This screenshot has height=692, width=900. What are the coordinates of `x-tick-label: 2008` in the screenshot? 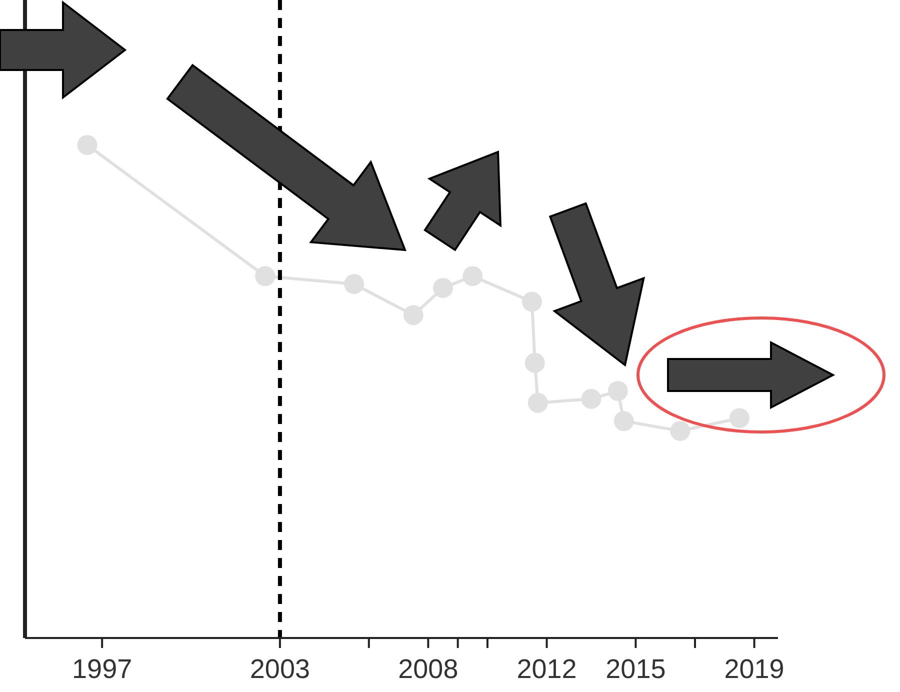 It's located at (428, 669).